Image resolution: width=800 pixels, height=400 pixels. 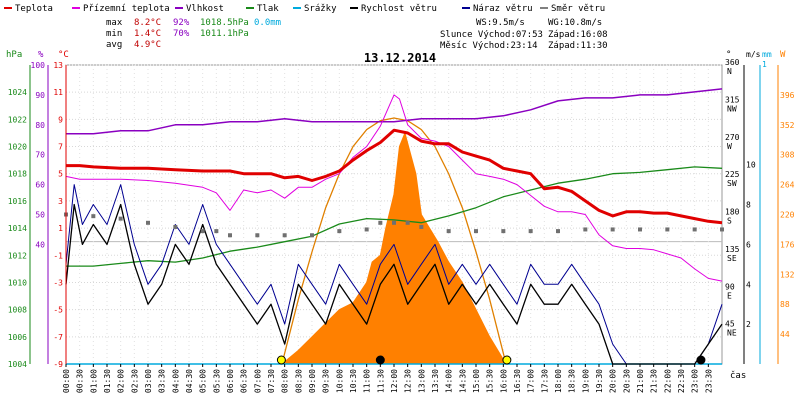 I want to click on percent-tick-6: 100, so click(x=38, y=65).